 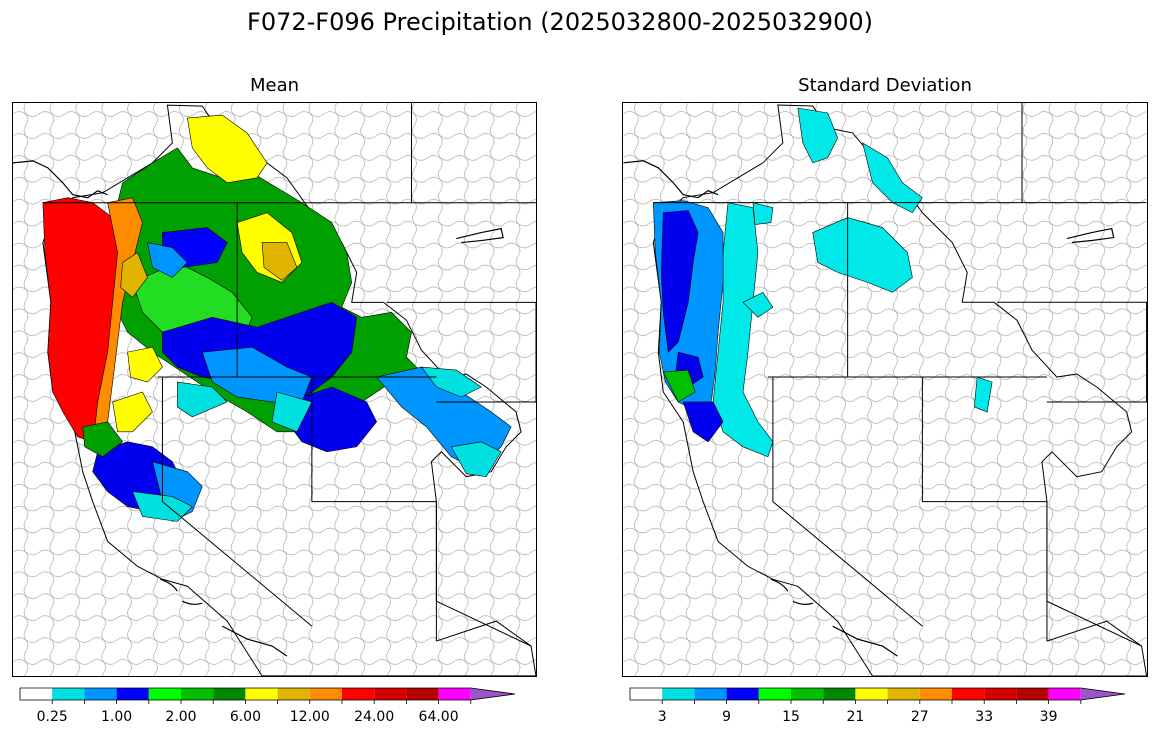 What do you see at coordinates (920, 717) in the screenshot?
I see `colorbar-stddev-tick-label: 27` at bounding box center [920, 717].